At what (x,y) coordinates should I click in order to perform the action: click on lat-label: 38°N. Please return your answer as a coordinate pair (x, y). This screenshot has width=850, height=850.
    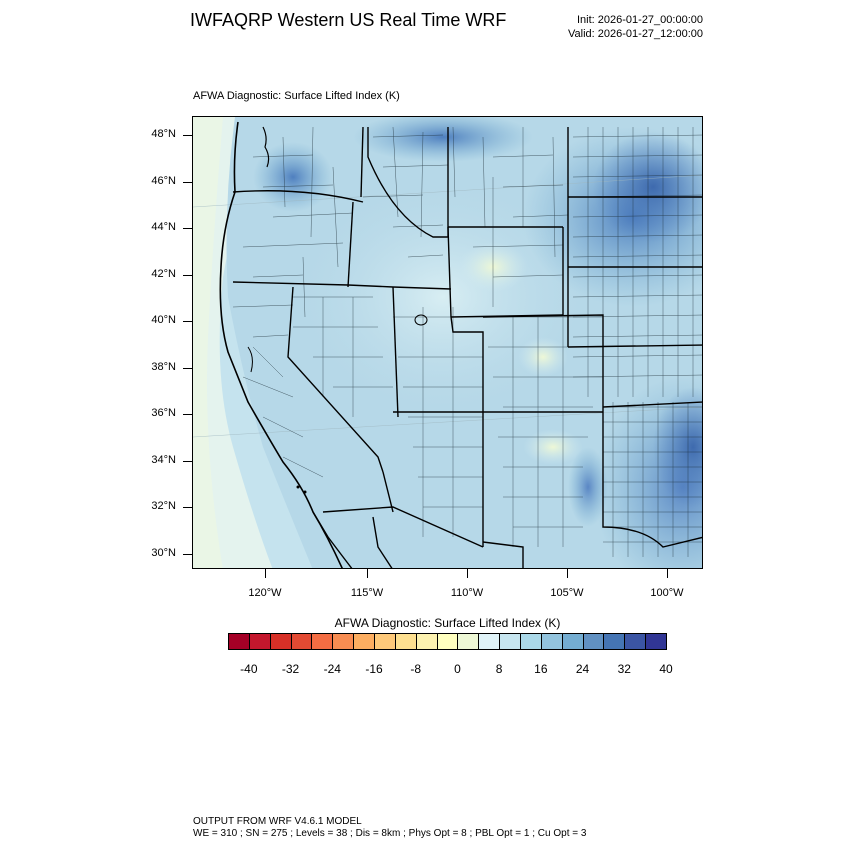
    Looking at the image, I should click on (163, 367).